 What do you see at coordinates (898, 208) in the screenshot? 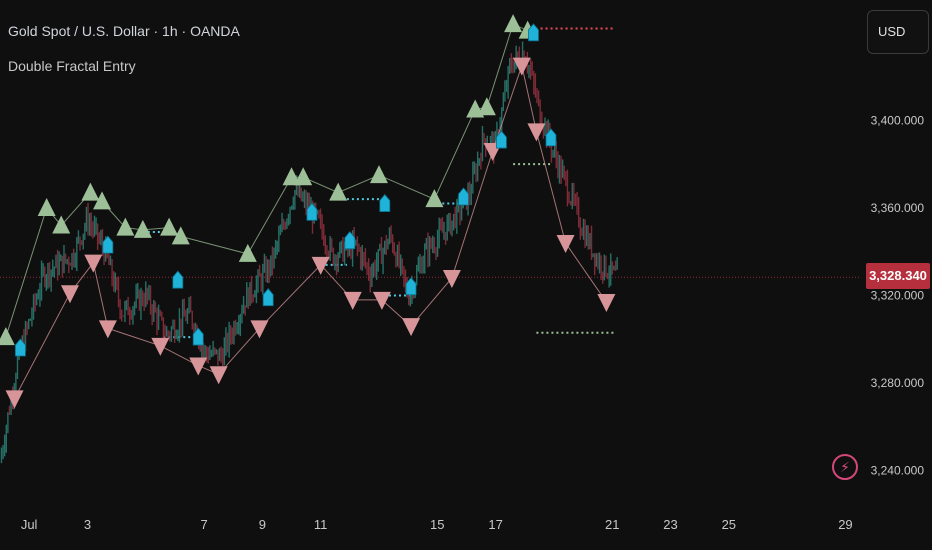
I see `y-tick-label: 3,360.000` at bounding box center [898, 208].